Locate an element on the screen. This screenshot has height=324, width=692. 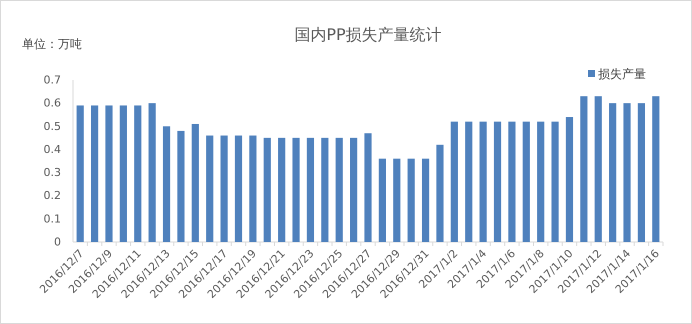
y-tick-label: 0.4 is located at coordinates (52, 149).